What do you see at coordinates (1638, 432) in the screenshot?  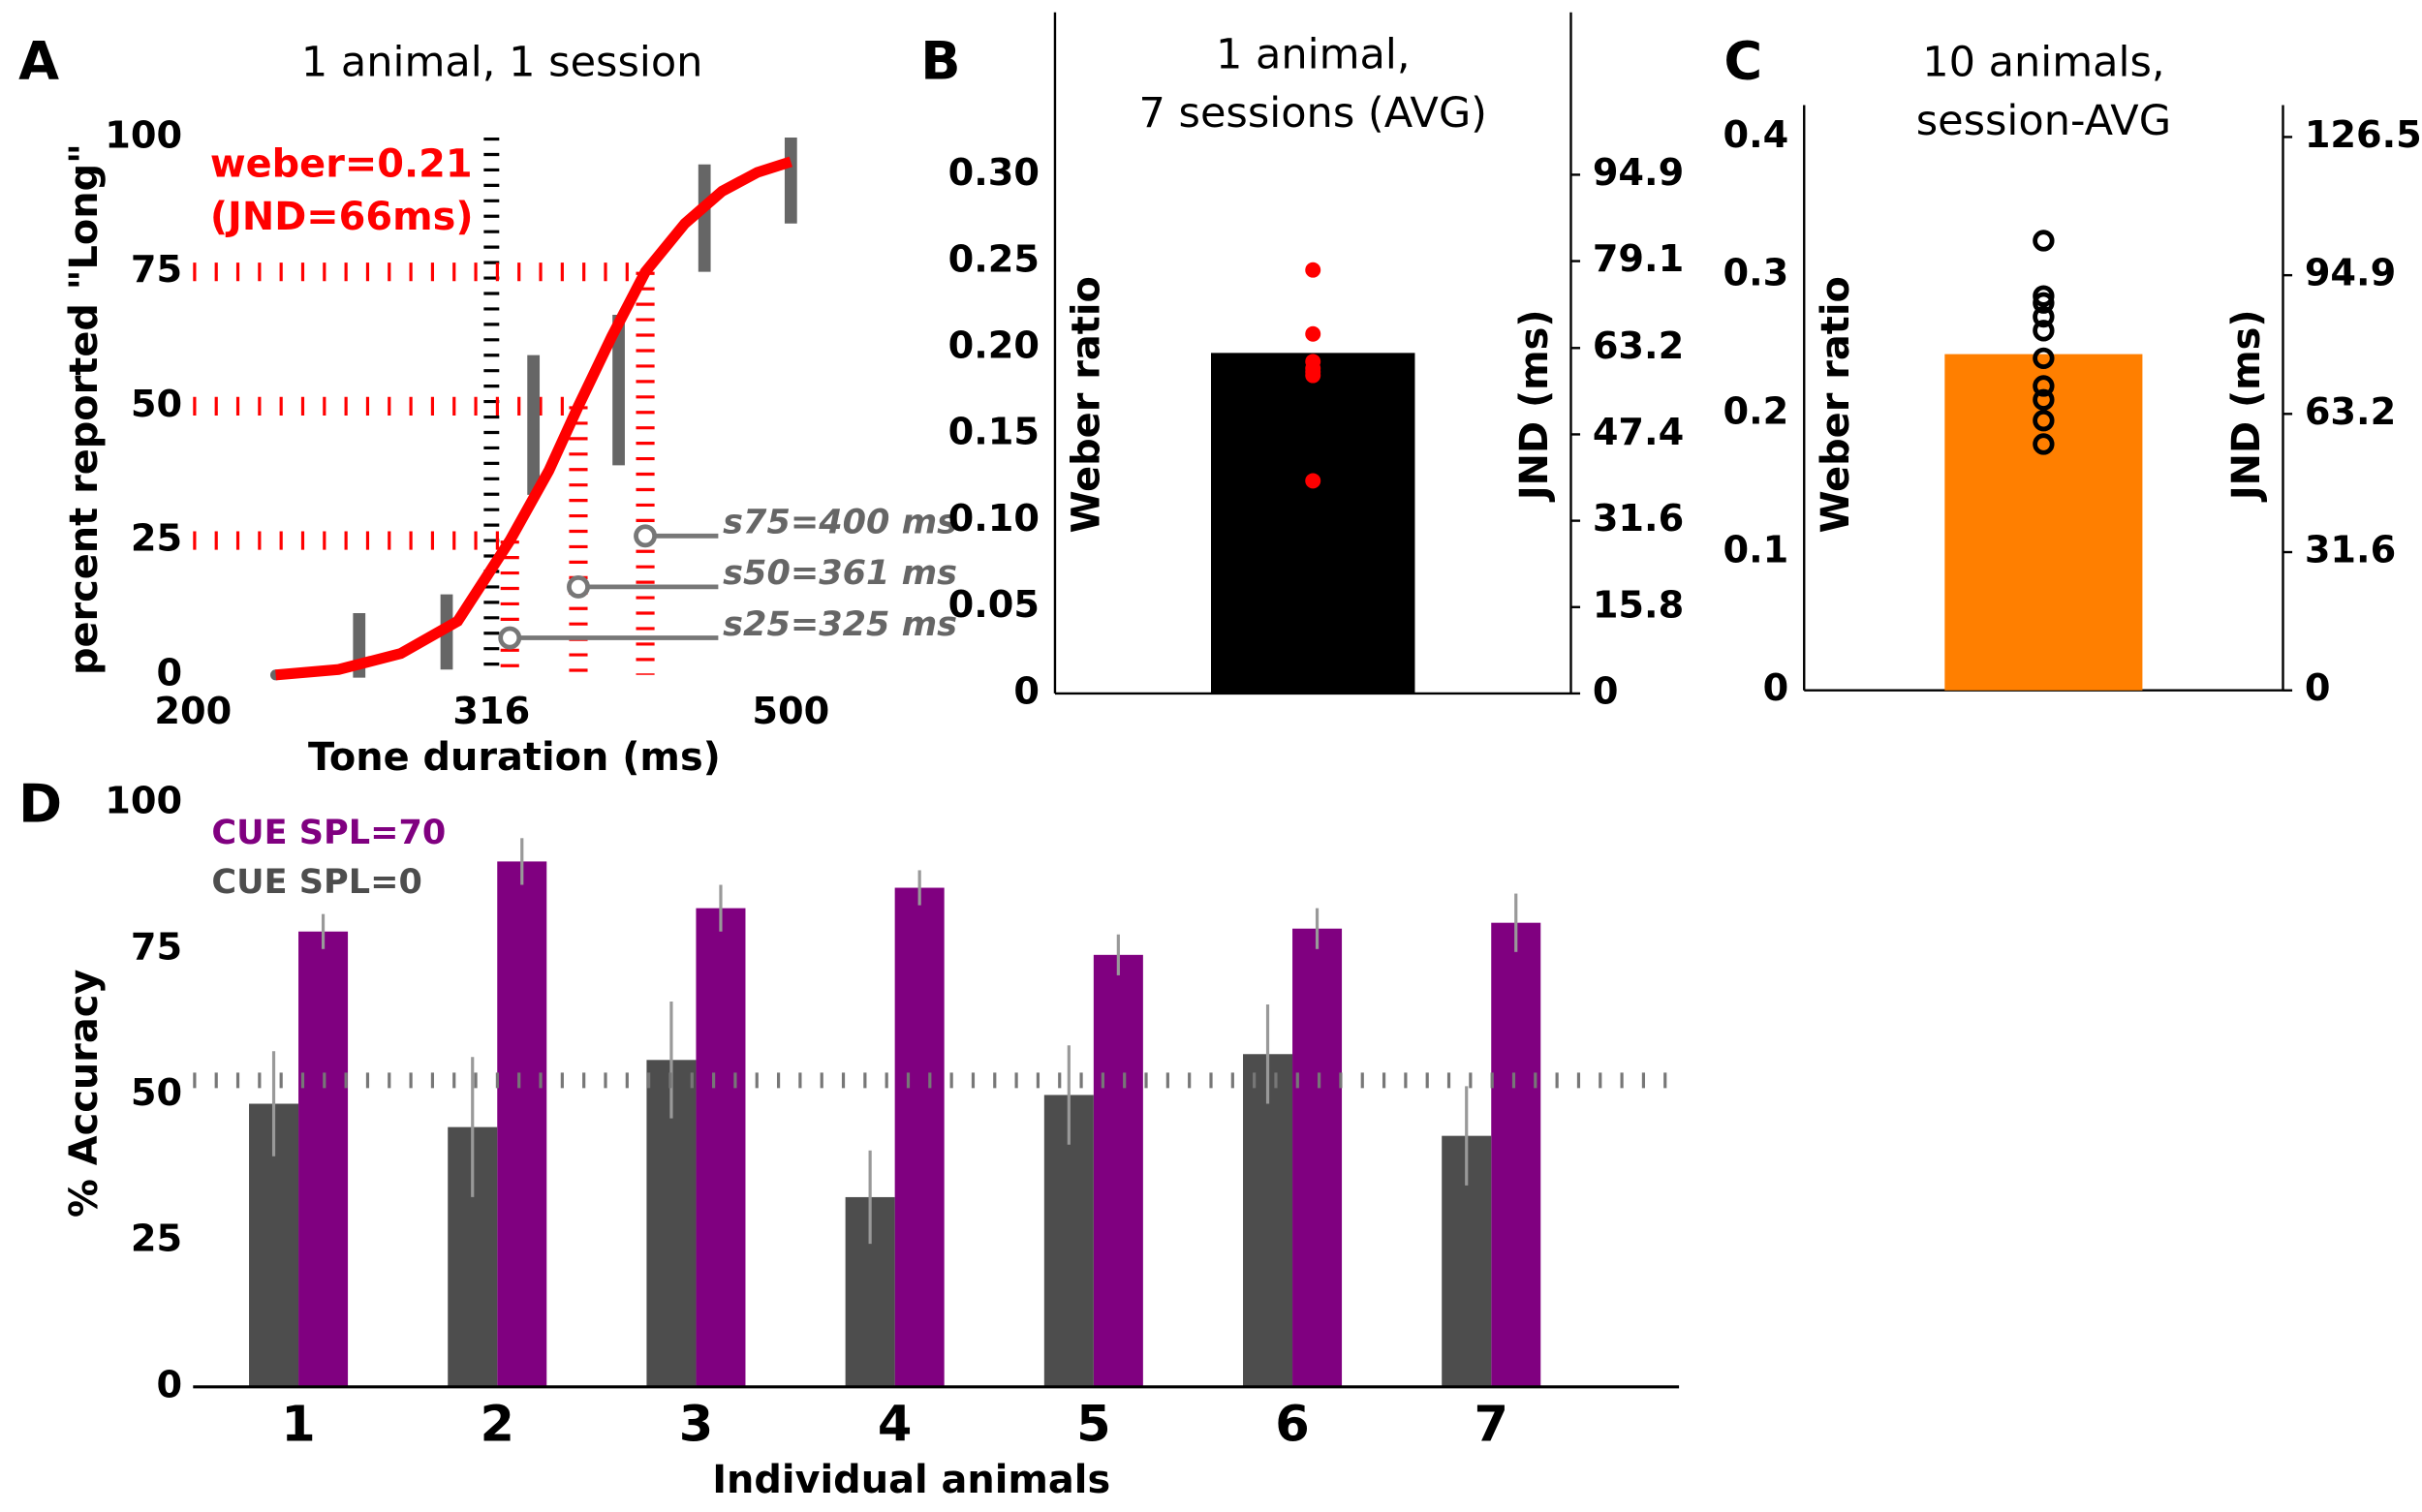 I see `y2-tick-label: 47.4` at bounding box center [1638, 432].